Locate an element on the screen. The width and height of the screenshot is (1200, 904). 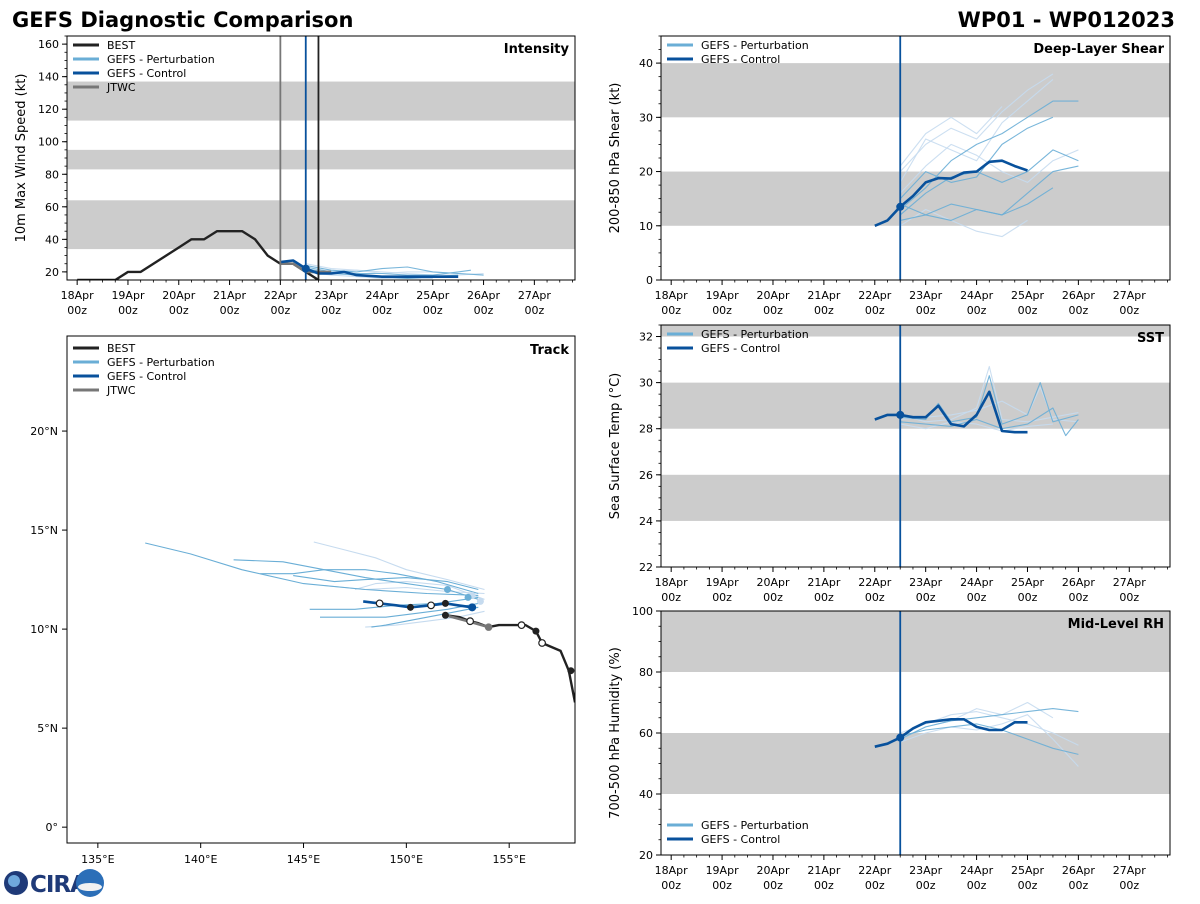
control-init-marker is located at coordinates (472, 607).